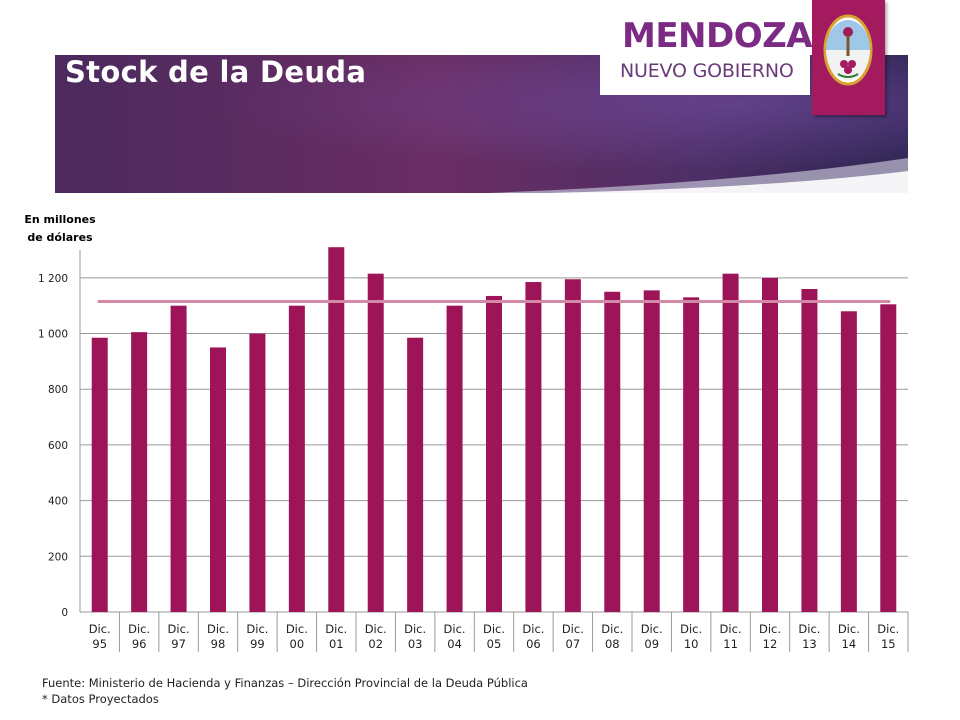 The width and height of the screenshot is (960, 720). What do you see at coordinates (415, 644) in the screenshot?
I see `x-tick-label: 03` at bounding box center [415, 644].